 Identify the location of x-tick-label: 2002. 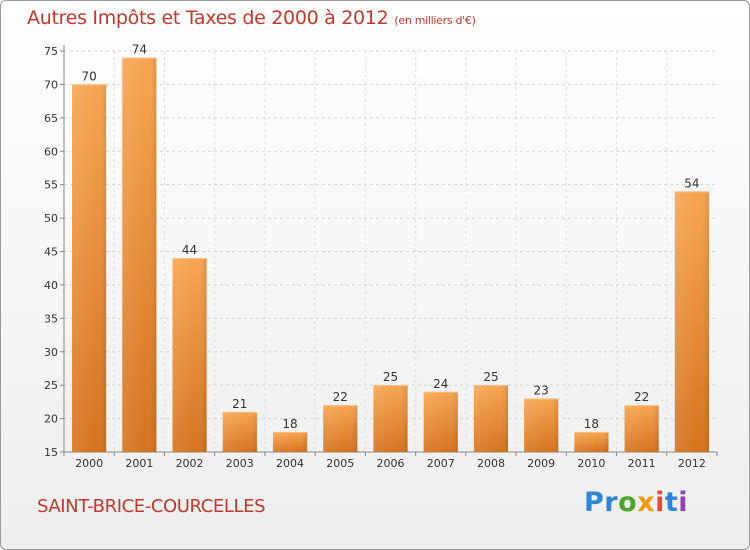
(190, 463).